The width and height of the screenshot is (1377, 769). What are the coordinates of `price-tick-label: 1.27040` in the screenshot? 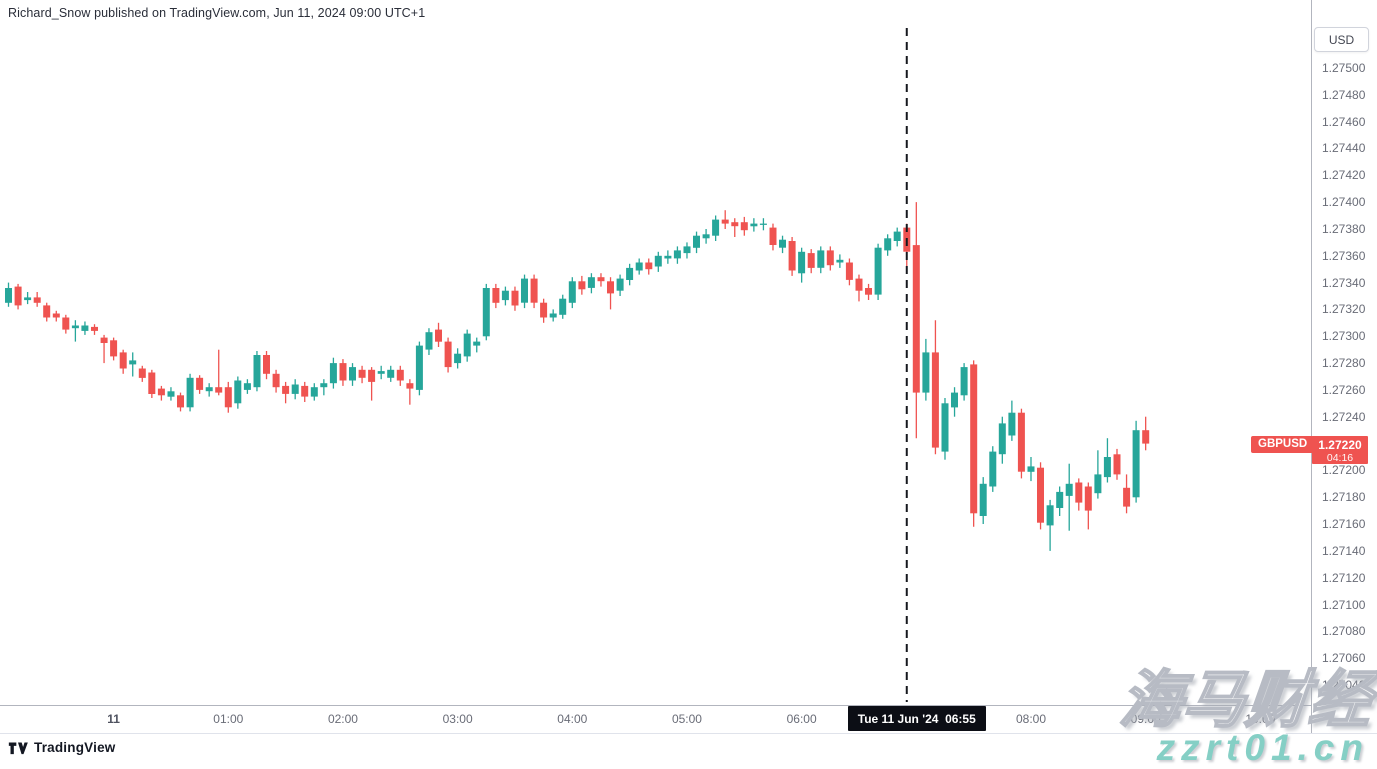 It's located at (1344, 684).